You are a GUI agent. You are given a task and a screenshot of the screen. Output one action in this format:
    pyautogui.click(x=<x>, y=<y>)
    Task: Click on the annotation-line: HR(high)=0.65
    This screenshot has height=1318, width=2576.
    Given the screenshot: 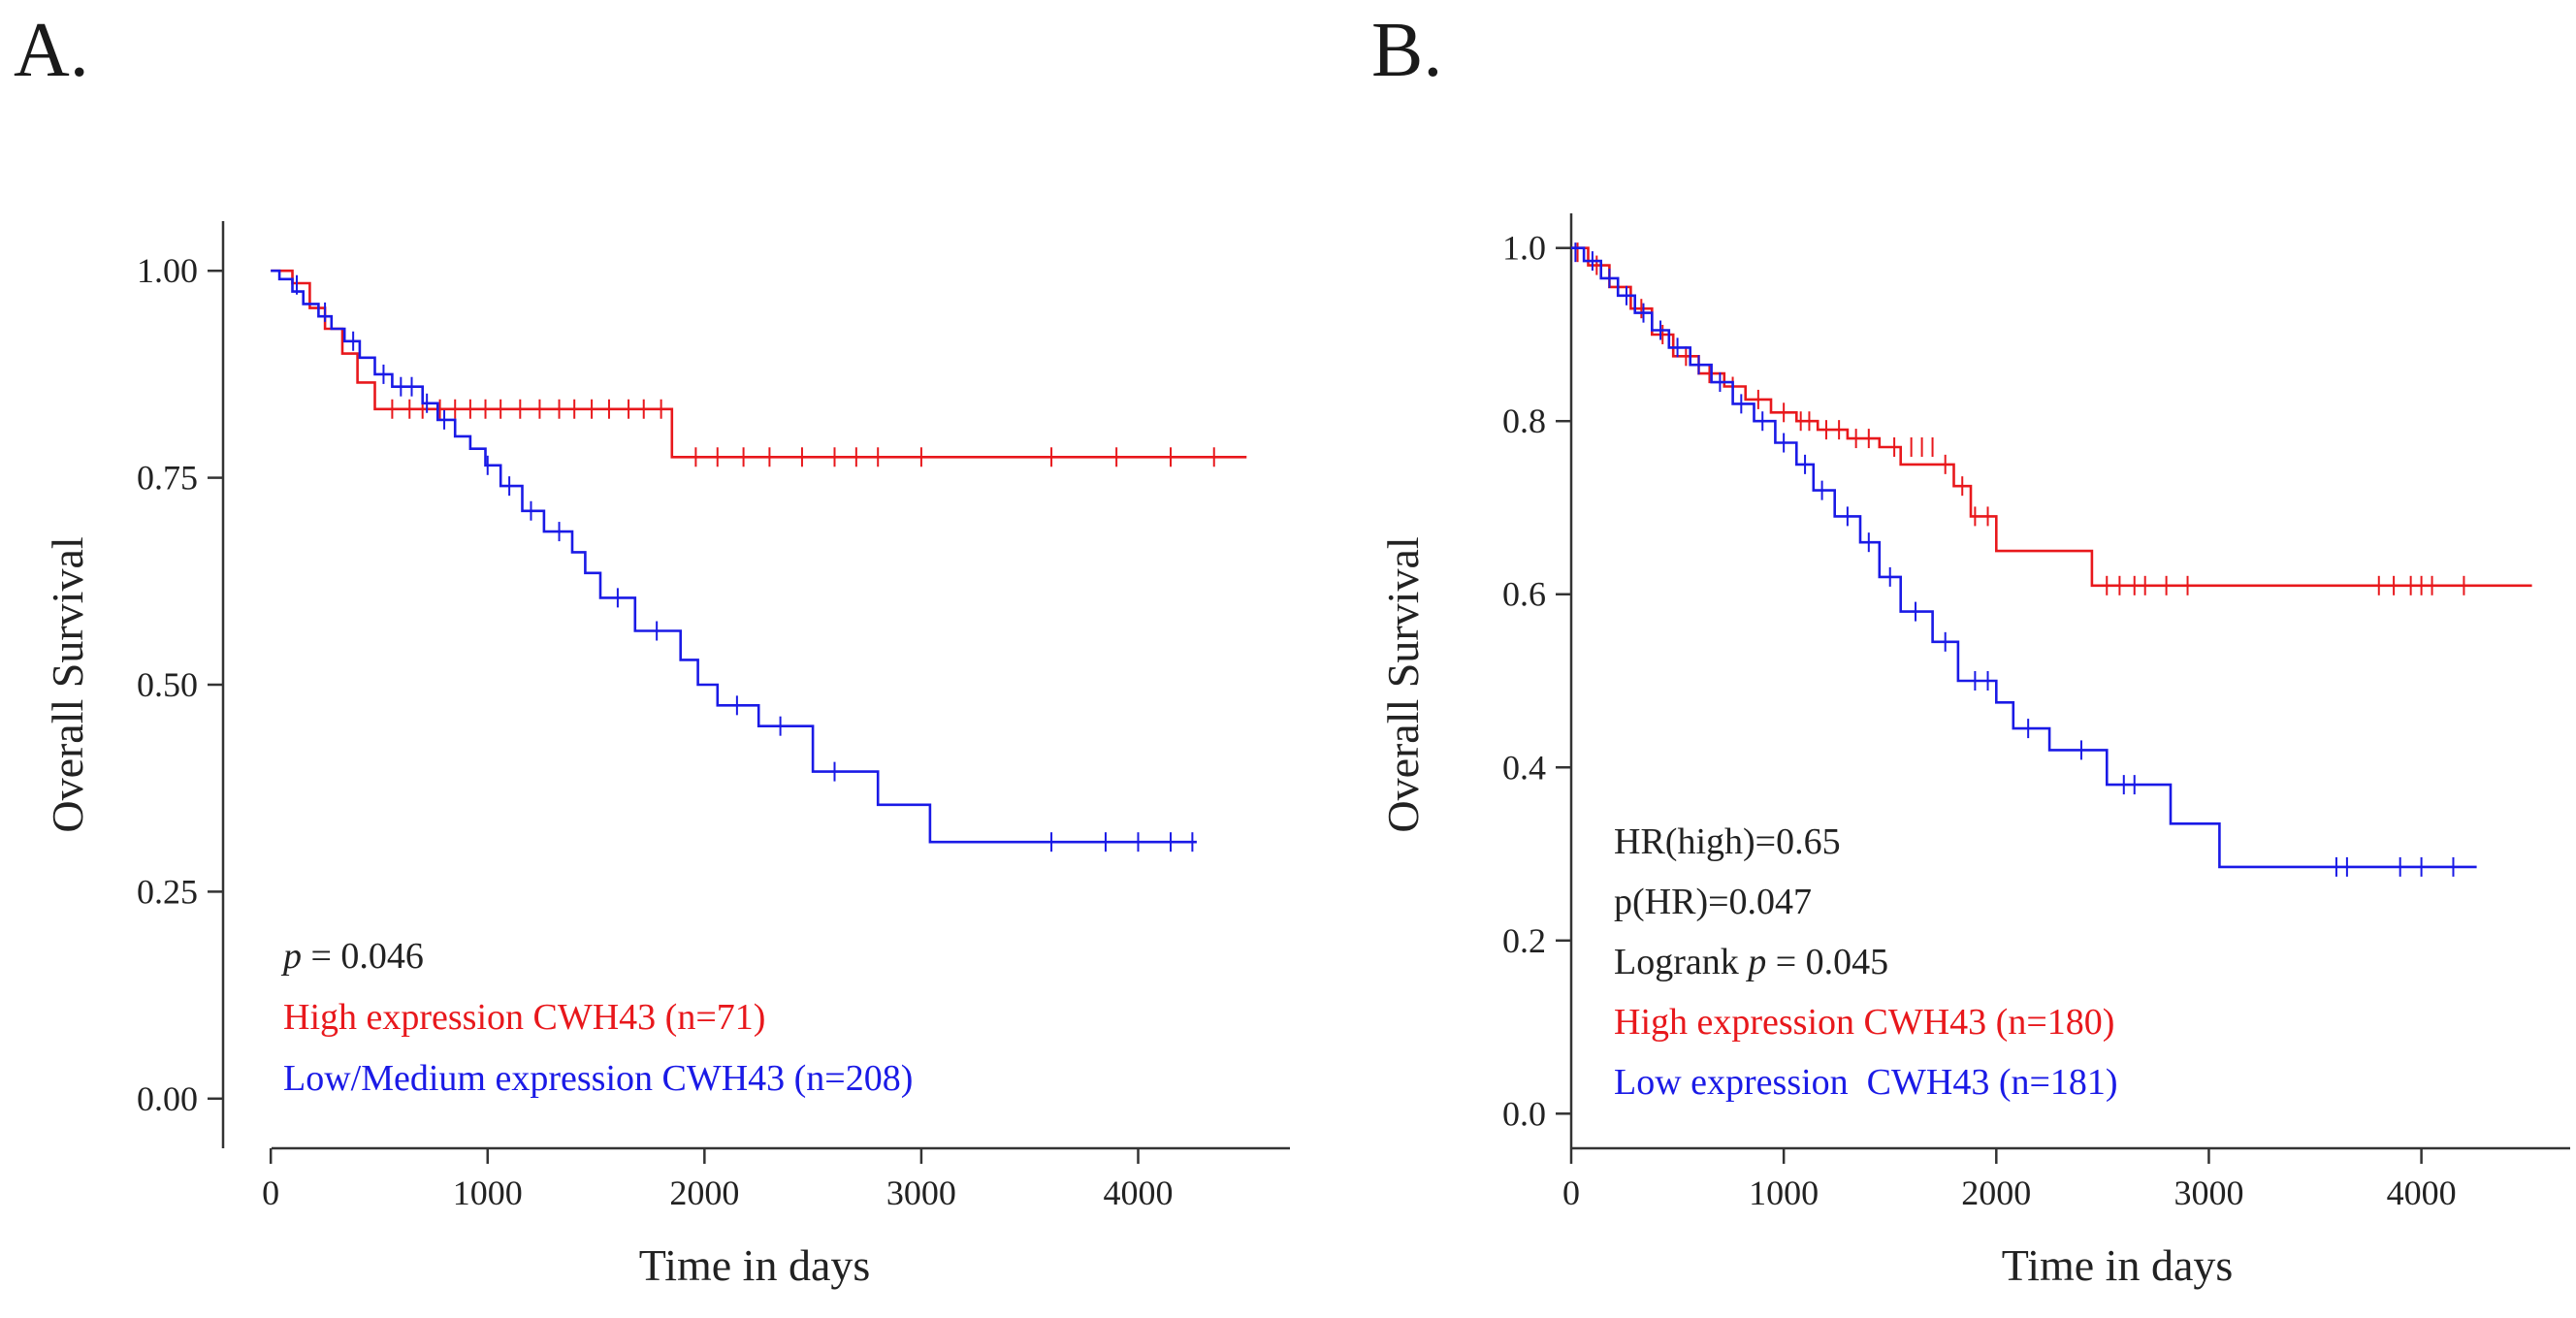 What is the action you would take?
    pyautogui.click(x=1727, y=841)
    